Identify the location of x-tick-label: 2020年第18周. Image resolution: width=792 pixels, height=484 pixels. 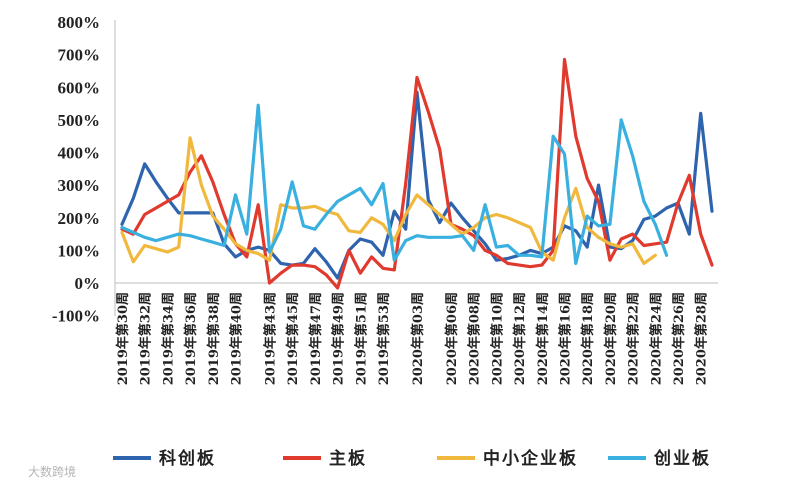
(588, 338).